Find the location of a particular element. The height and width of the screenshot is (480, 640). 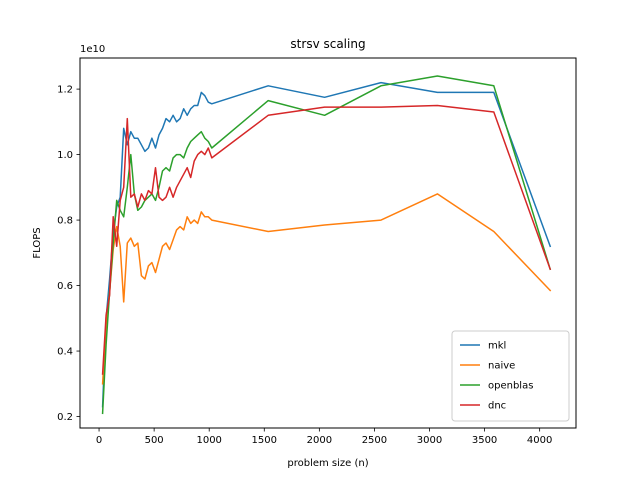

x-tick-label: 2000 is located at coordinates (319, 440).